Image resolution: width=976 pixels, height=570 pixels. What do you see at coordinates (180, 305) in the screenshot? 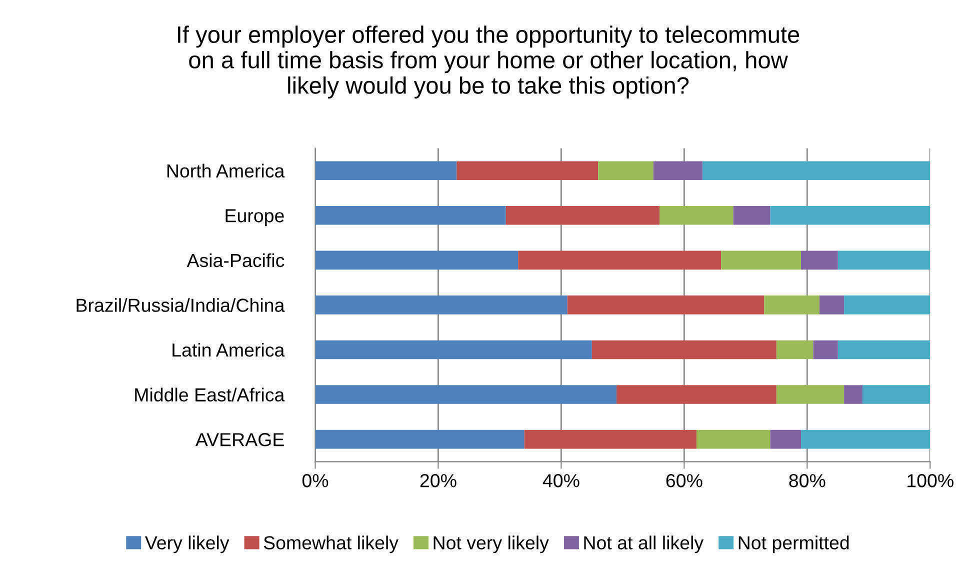
I see `y-tick-label: Brazil/Russia/India/China` at bounding box center [180, 305].